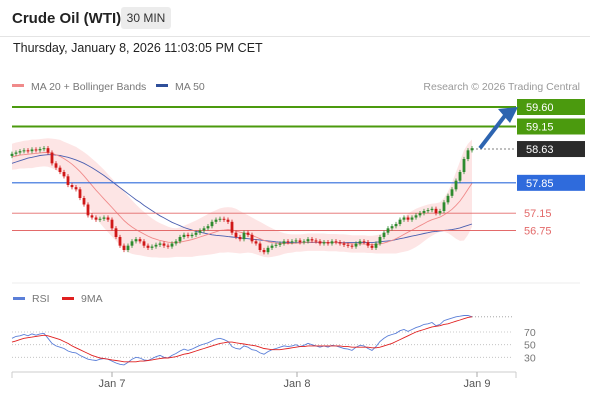  I want to click on interval-button: 30 MIN, so click(146, 18).